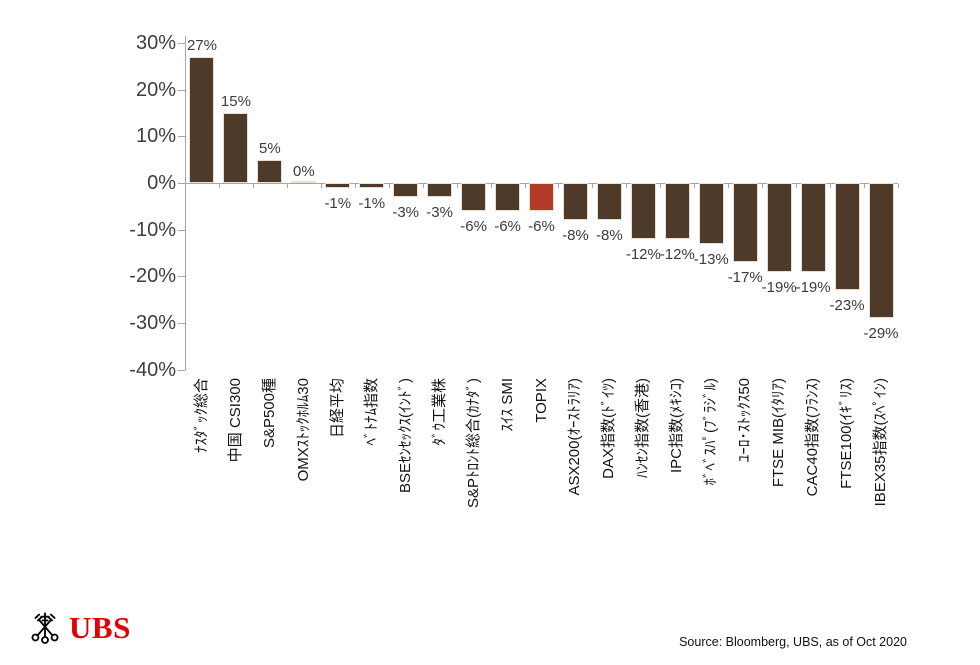 The width and height of the screenshot is (980, 665). Describe the element at coordinates (711, 432) in the screenshot. I see `category-label: ﾎﾞﾍﾞｽﾊﾟ(ﾌﾞﾗｼﾞﾙ)` at that location.